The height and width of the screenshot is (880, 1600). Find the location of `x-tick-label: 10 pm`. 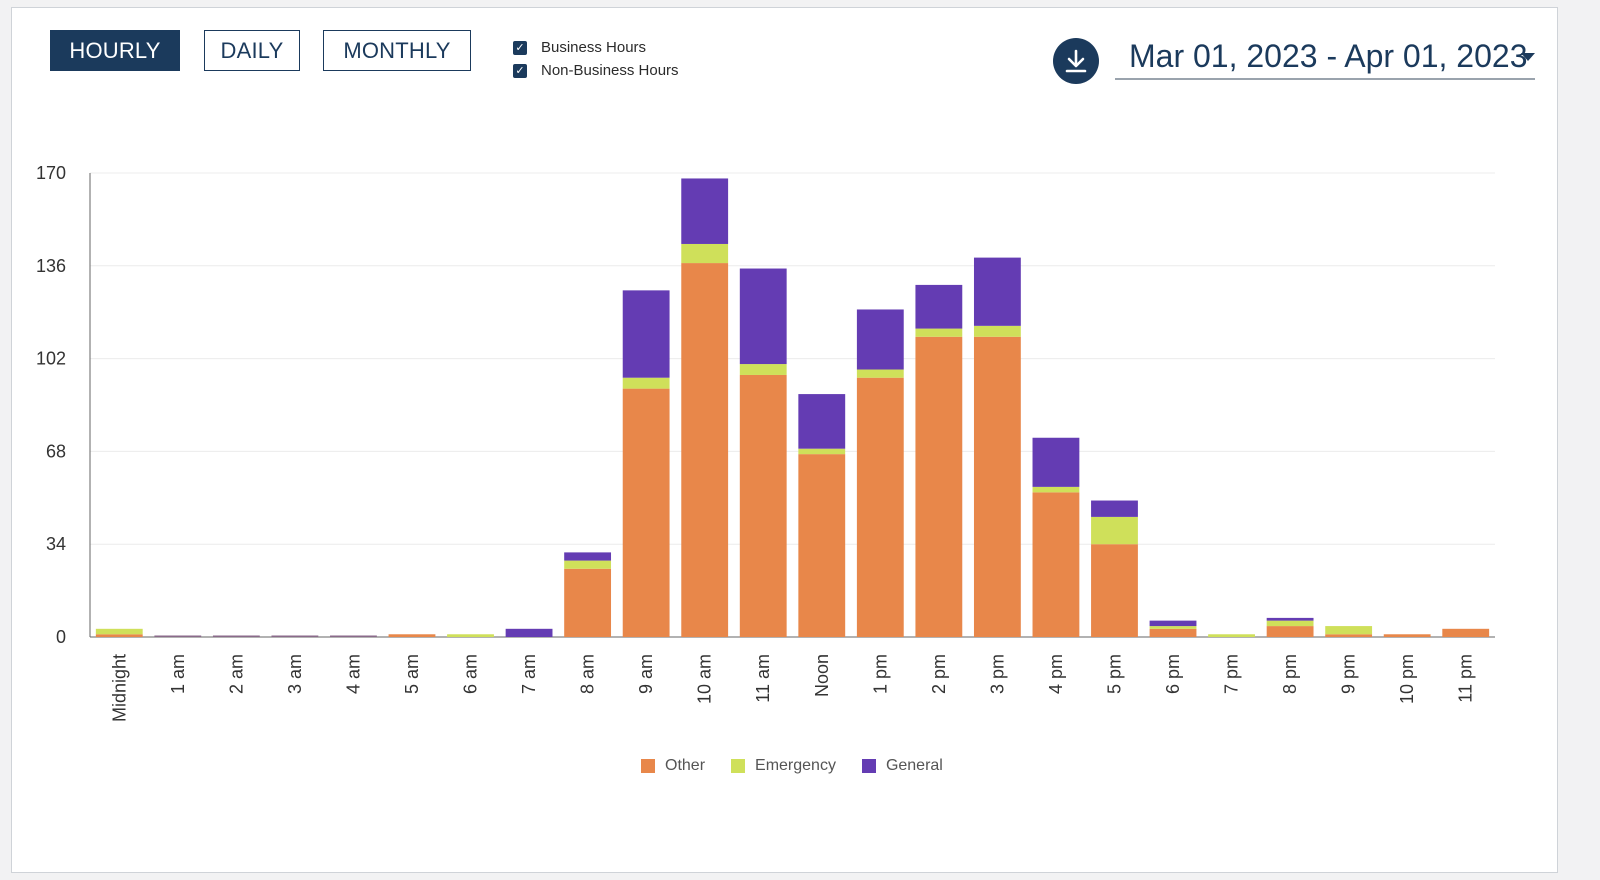

x-tick-label: 10 pm is located at coordinates (1407, 679).